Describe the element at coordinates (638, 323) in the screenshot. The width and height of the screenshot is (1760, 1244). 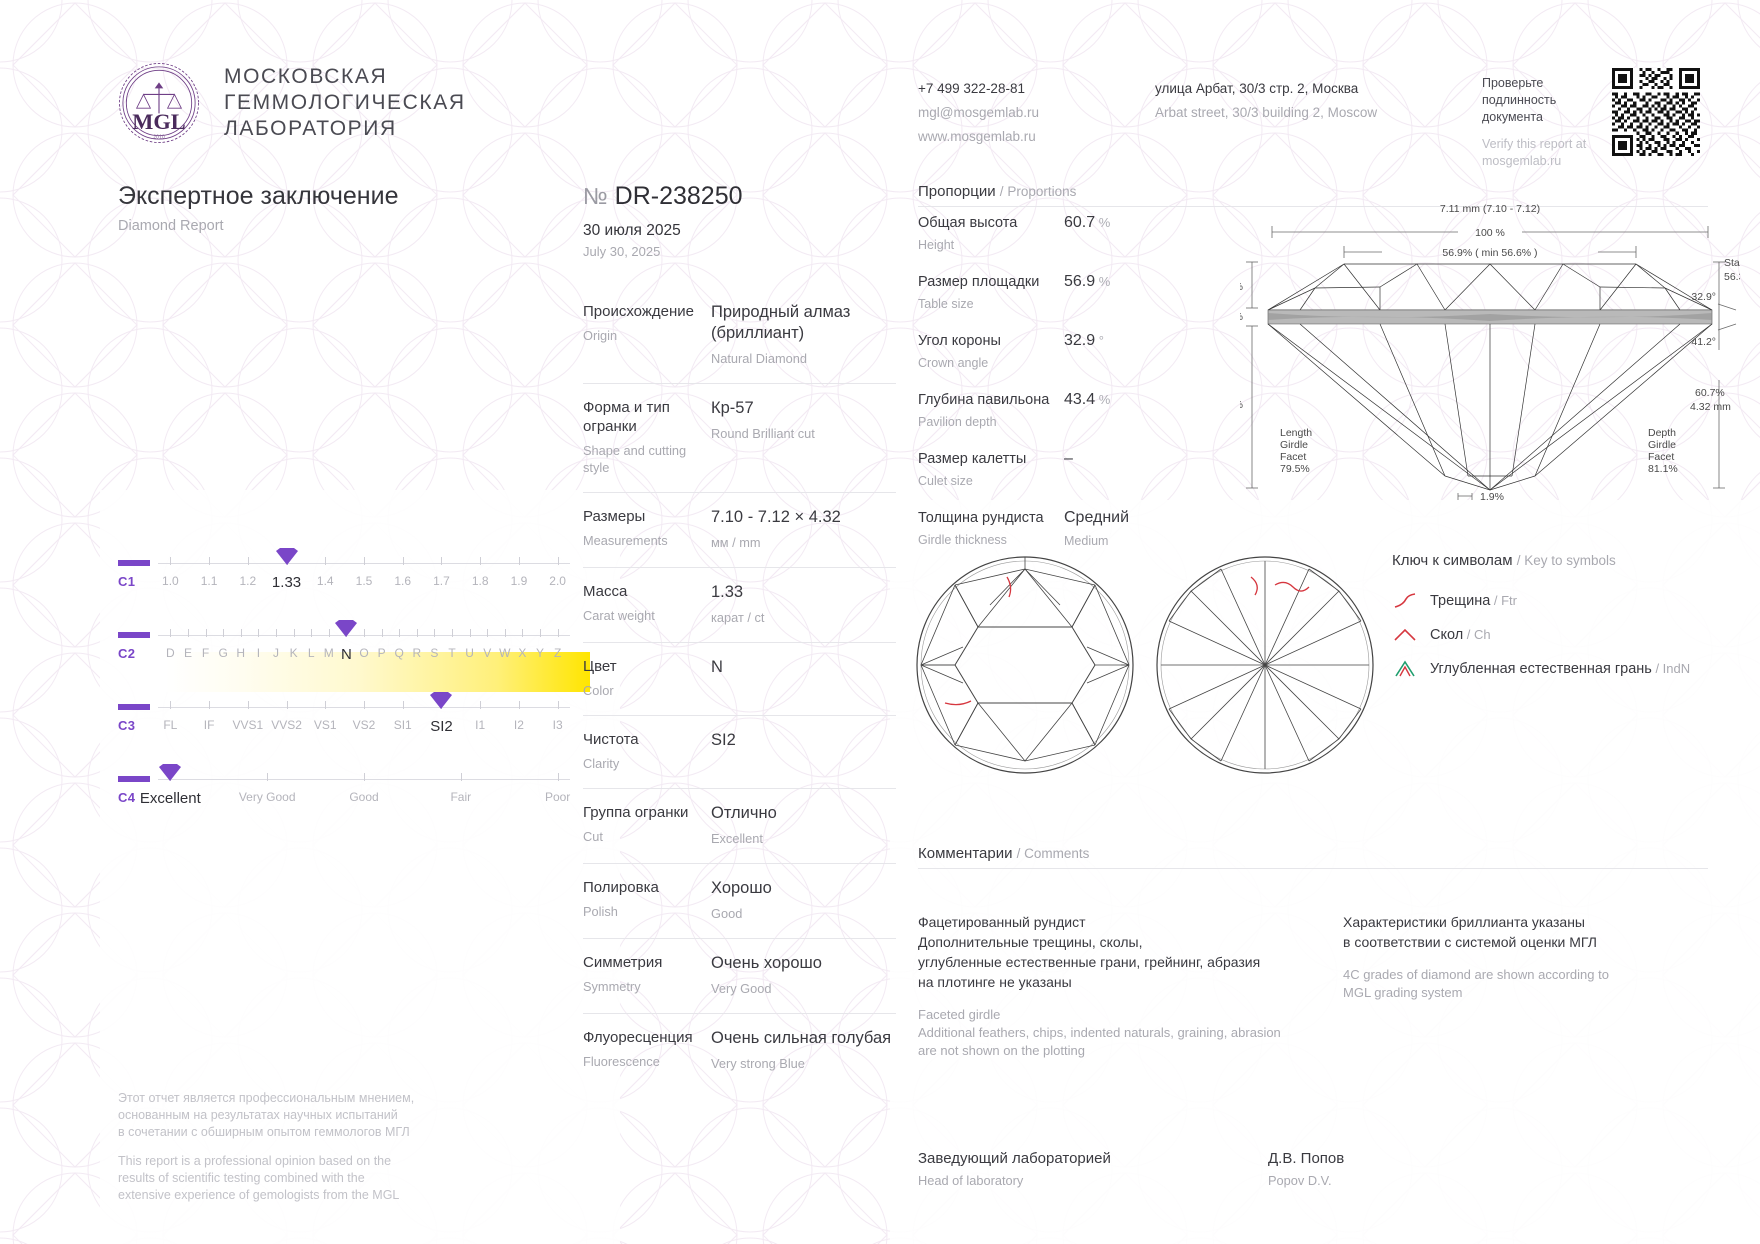
I see `spec-label: Происхождение Origin` at that location.